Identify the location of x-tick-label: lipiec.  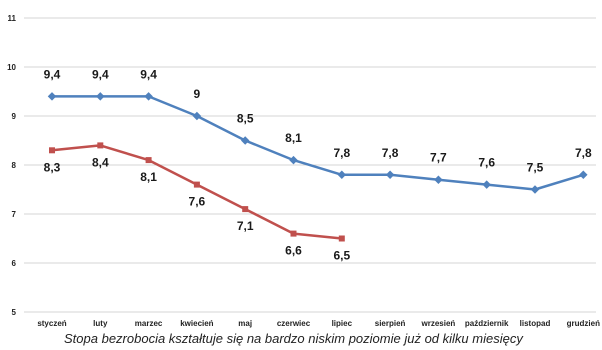
(342, 323).